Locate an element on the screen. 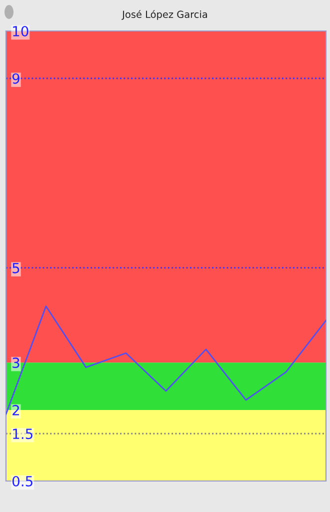  y-tick-label: 9 is located at coordinates (16, 78).